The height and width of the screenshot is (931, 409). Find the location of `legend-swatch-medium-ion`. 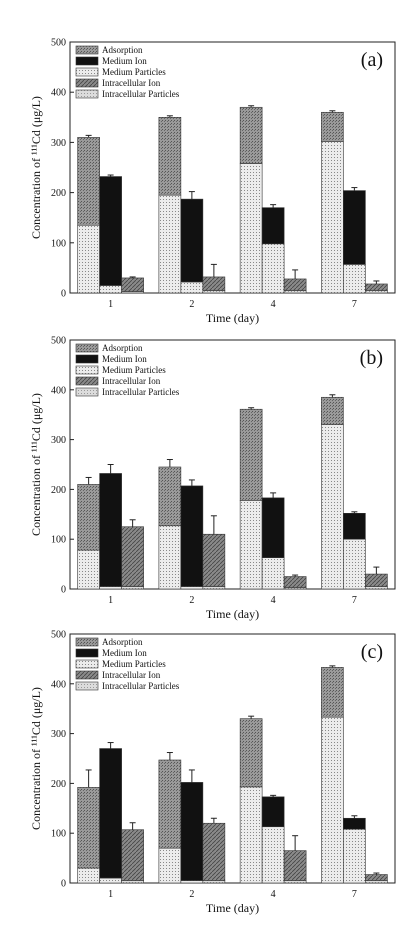

legend-swatch-medium-ion is located at coordinates (87, 653).